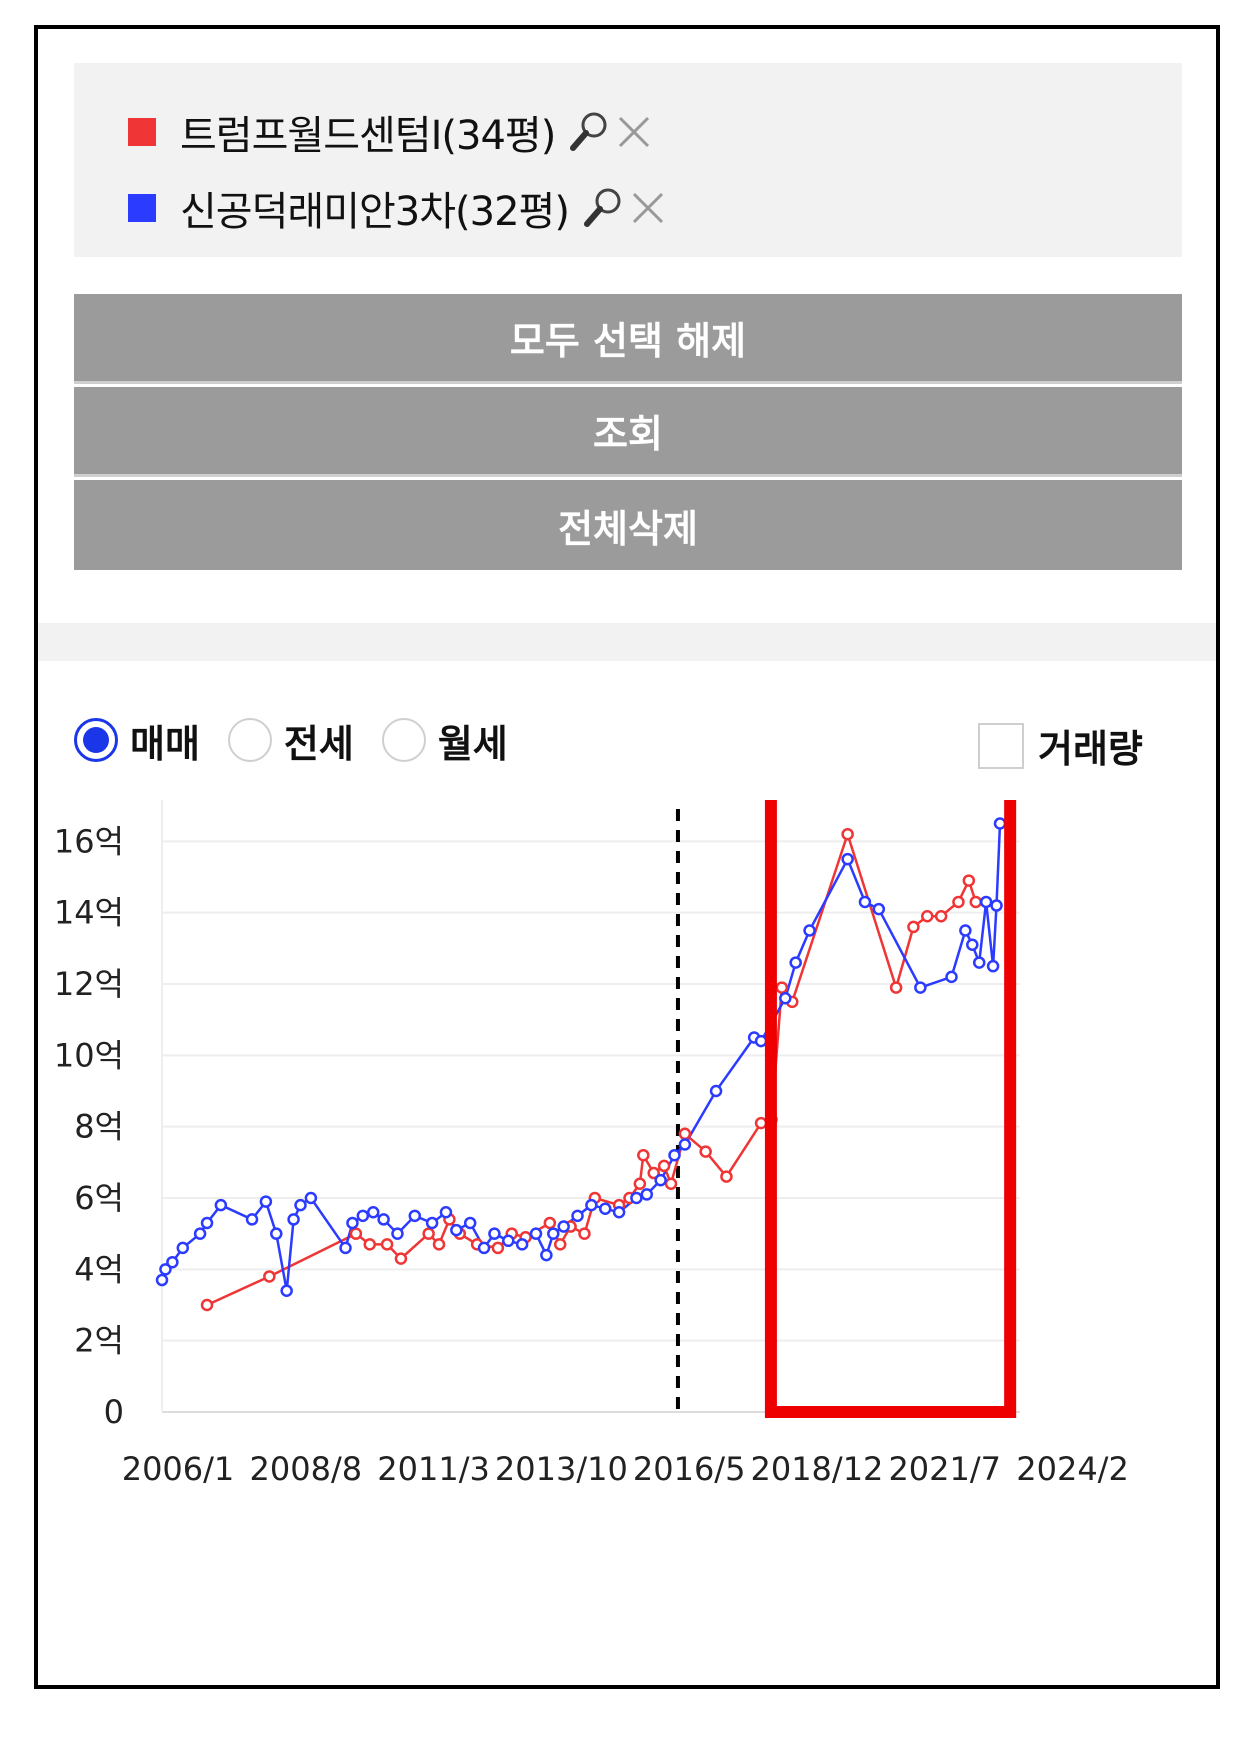 This screenshot has width=1258, height=1753. I want to click on radio-sale: 매매, so click(137, 740).